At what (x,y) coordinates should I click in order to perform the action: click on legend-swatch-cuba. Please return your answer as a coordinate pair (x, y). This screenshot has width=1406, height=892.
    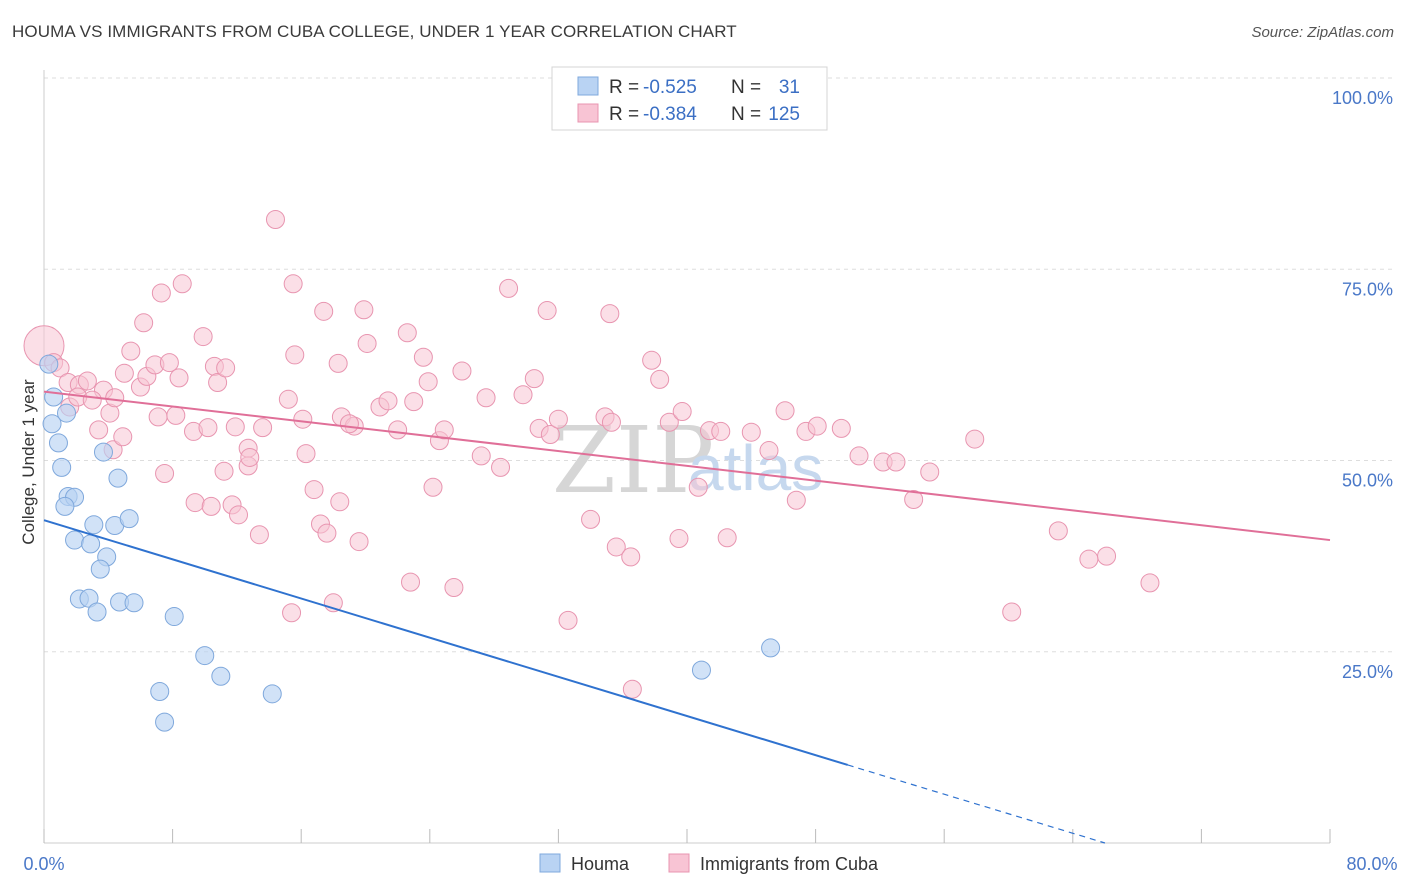
    Looking at the image, I should click on (588, 113).